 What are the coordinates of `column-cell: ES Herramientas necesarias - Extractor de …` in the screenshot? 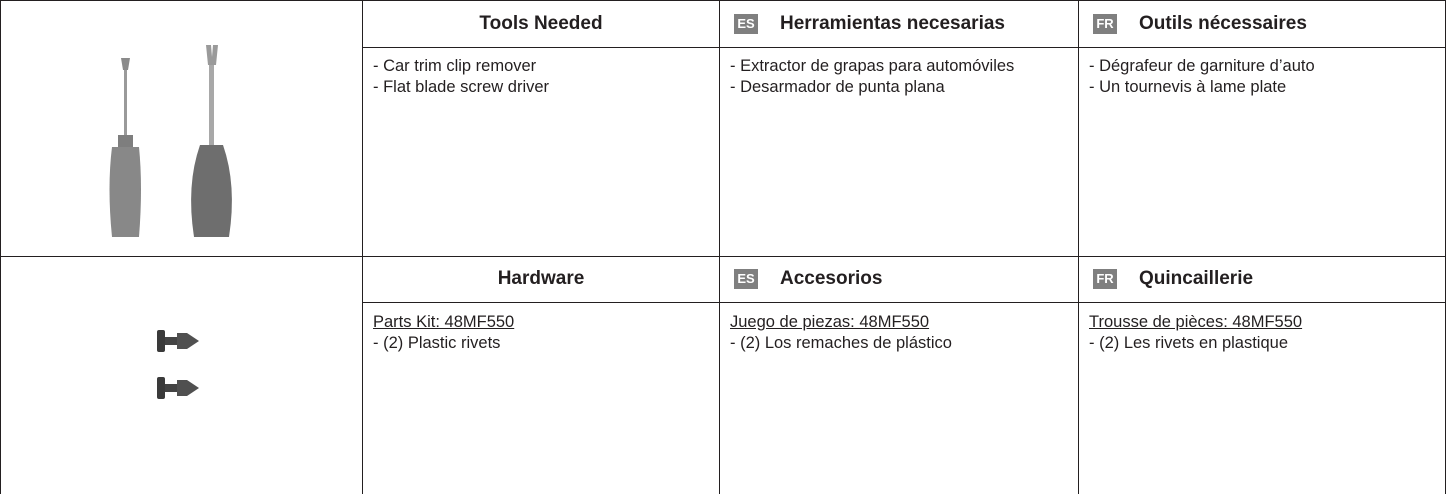 It's located at (899, 128).